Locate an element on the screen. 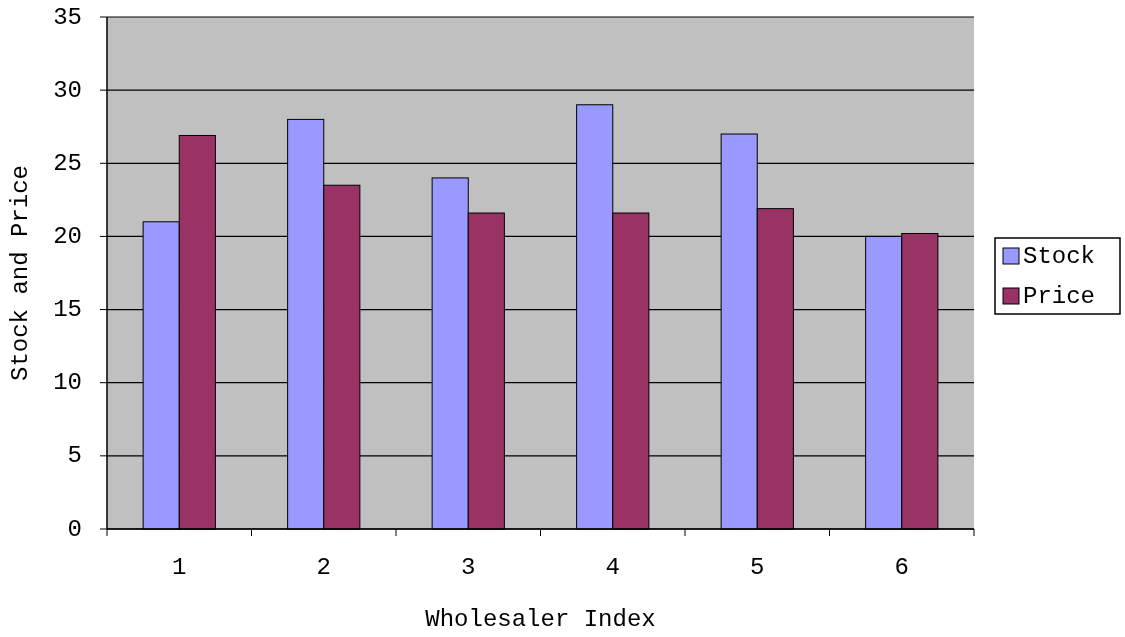 Image resolution: width=1125 pixels, height=637 pixels. x-axis-title: Wholesaler Index is located at coordinates (540, 619).